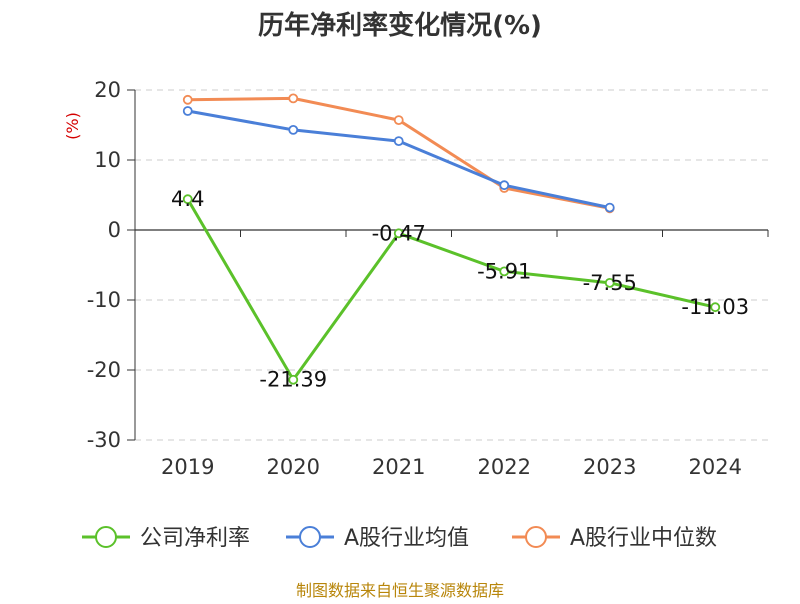  What do you see at coordinates (104, 440) in the screenshot?
I see `y-tick-label: -30` at bounding box center [104, 440].